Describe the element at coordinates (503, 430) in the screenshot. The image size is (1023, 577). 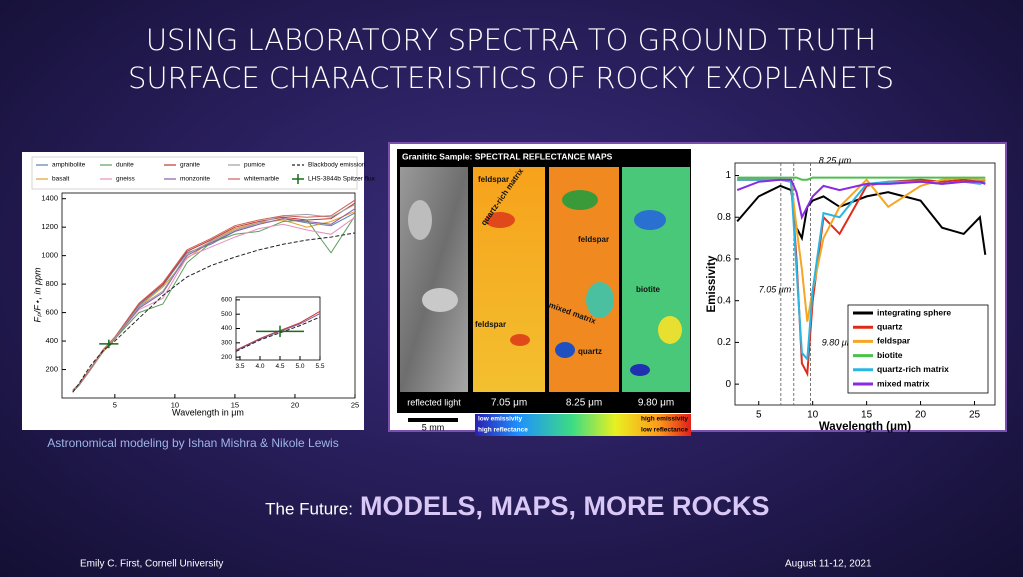
I see `colorbar-label: high reflectance` at that location.